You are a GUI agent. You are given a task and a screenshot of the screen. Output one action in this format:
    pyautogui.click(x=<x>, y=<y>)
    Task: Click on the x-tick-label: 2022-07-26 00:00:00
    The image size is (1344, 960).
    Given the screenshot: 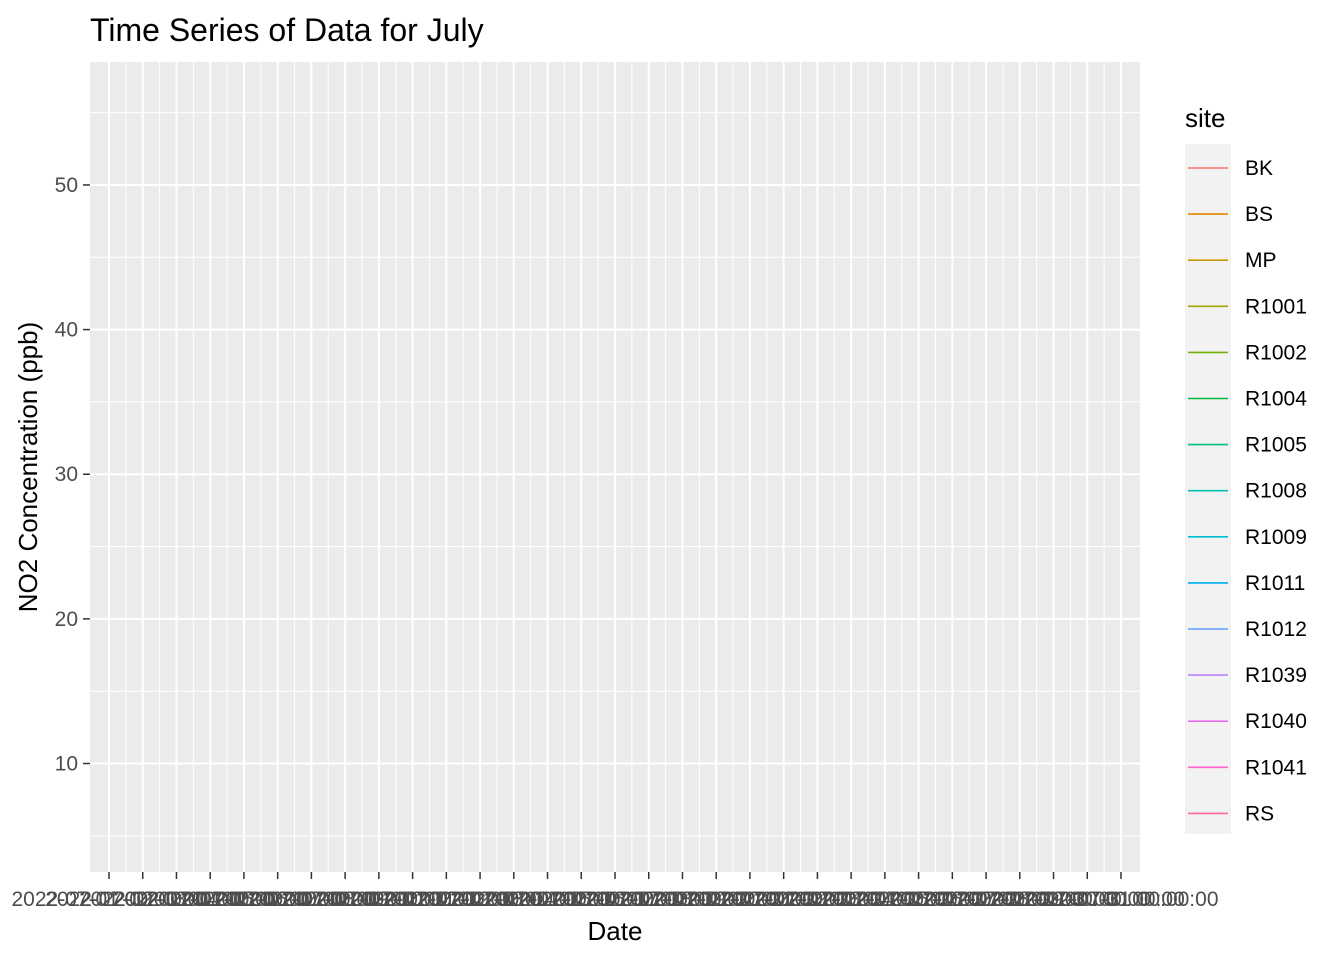 What is the action you would take?
    pyautogui.click(x=952, y=899)
    